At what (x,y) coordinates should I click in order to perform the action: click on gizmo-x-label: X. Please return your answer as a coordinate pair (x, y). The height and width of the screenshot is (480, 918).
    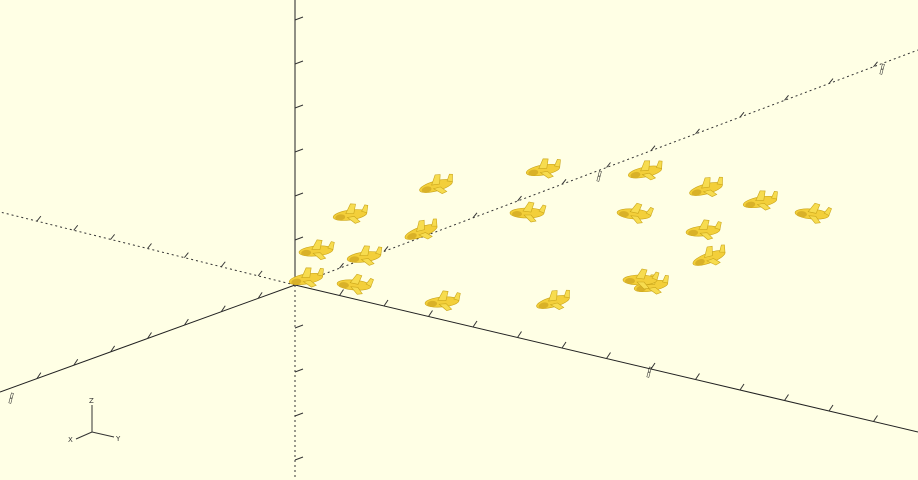
    Looking at the image, I should click on (70, 440).